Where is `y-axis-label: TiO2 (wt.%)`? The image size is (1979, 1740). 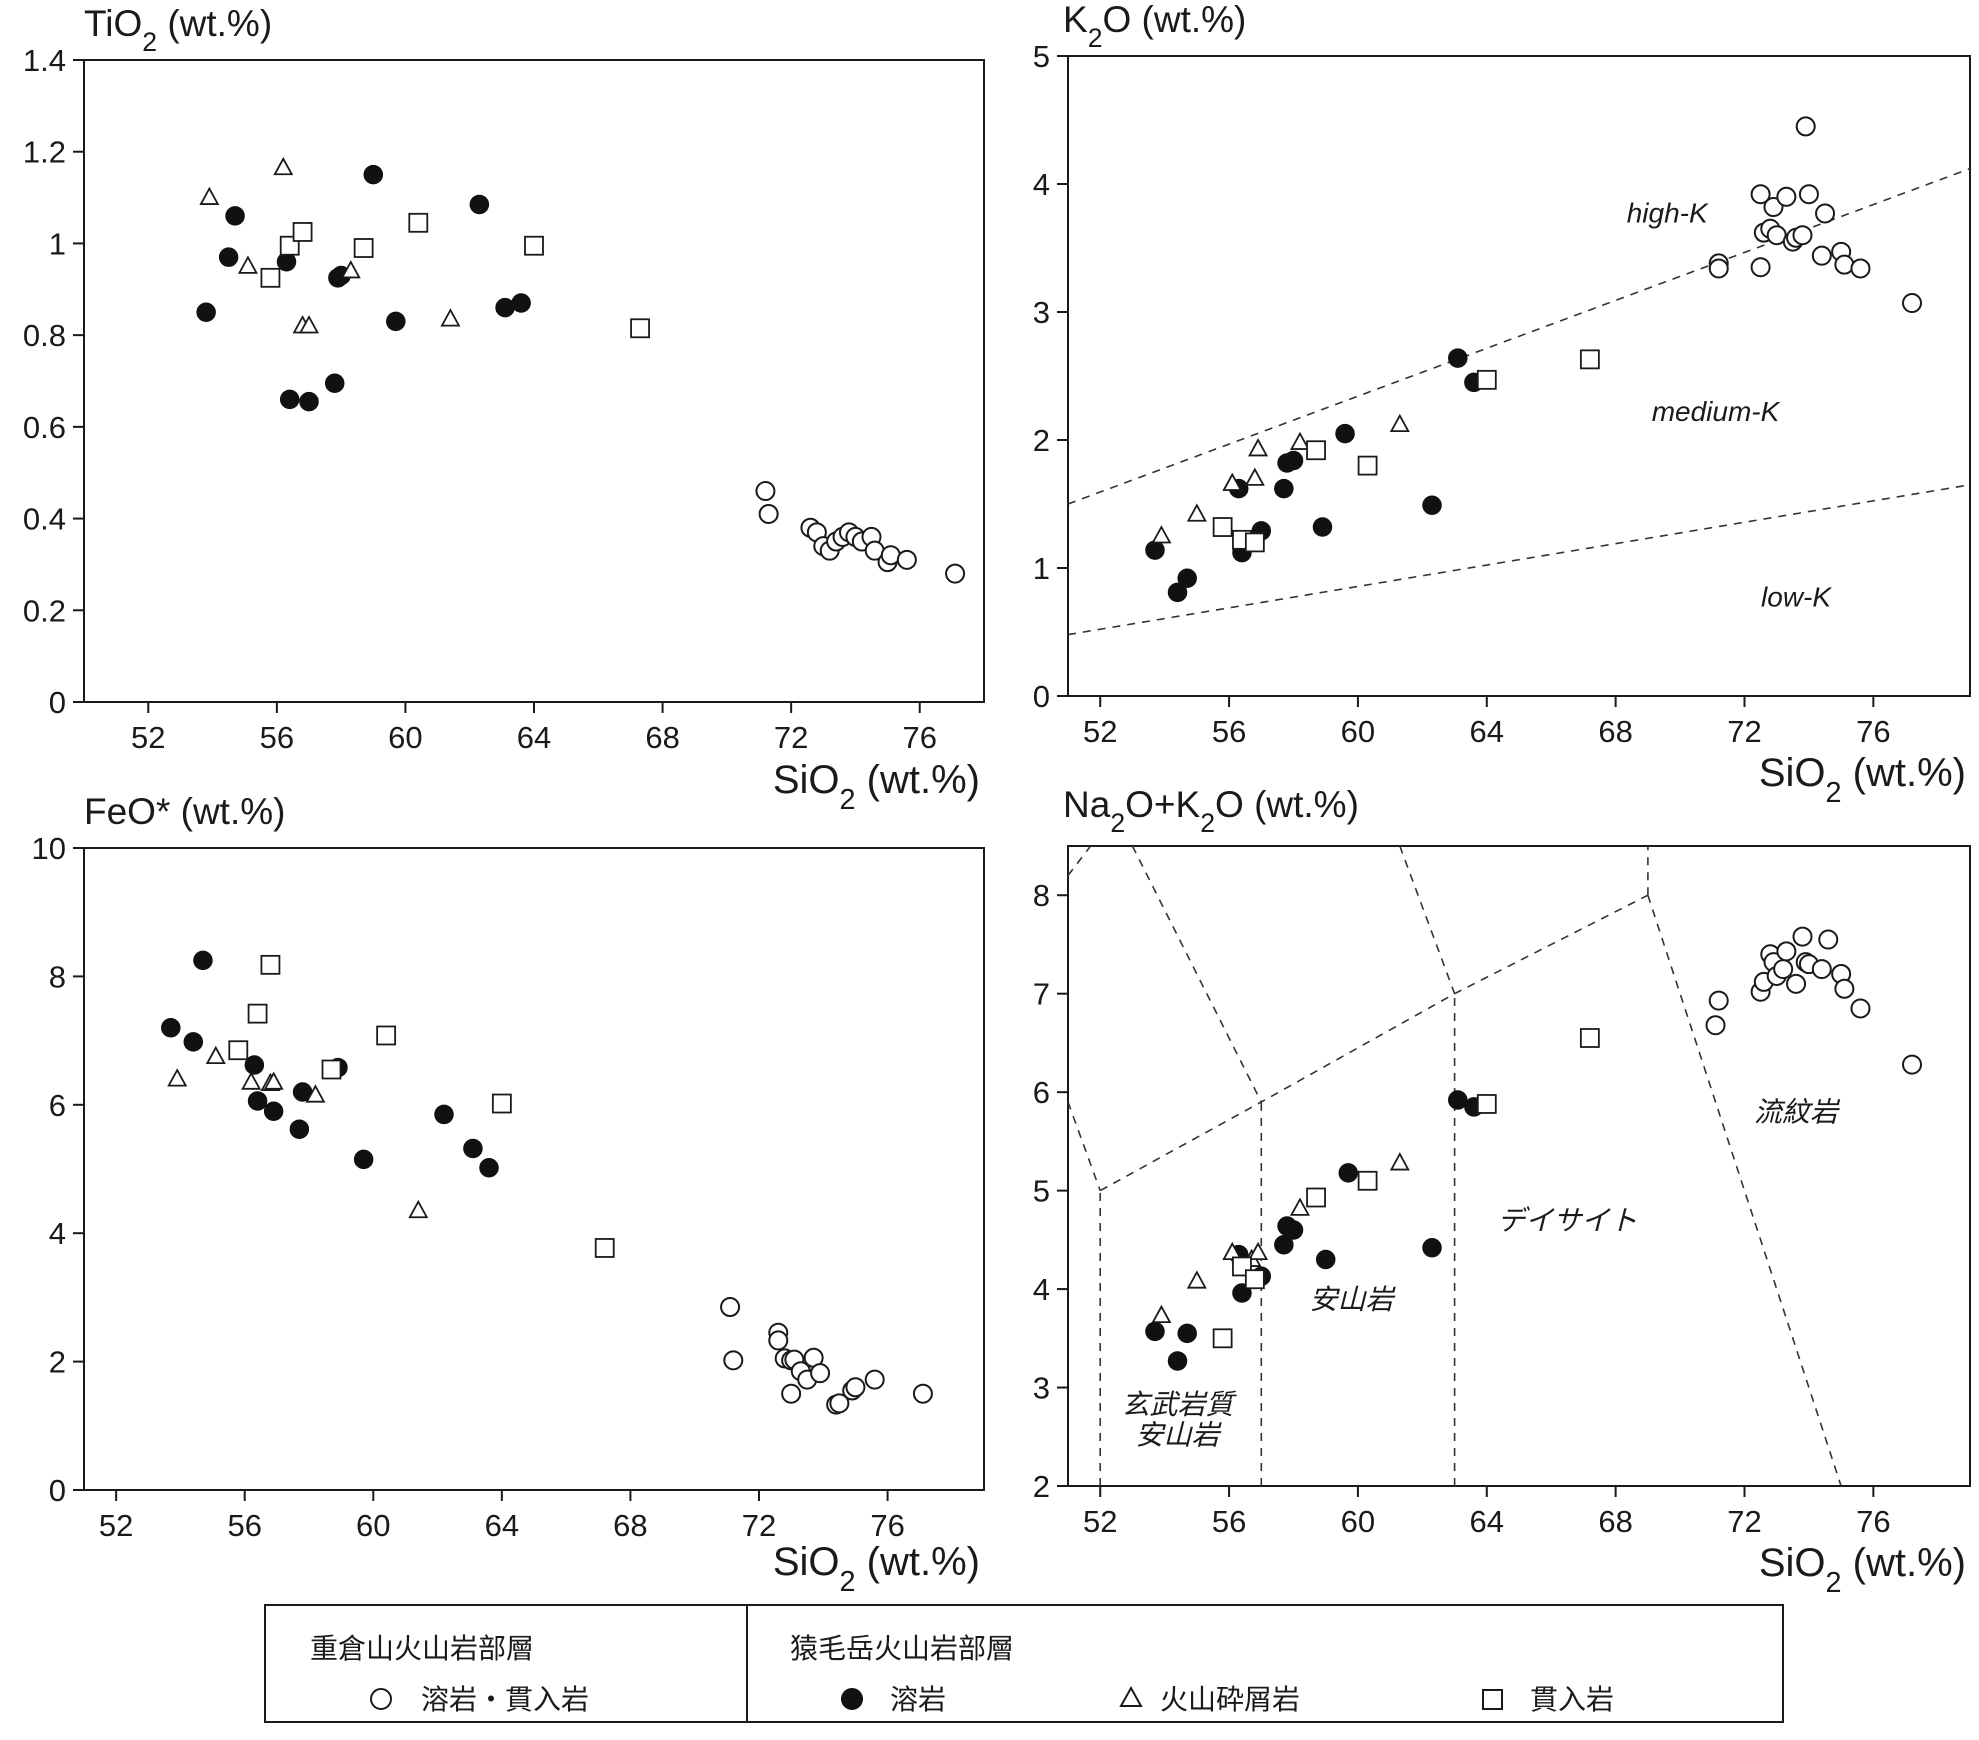 y-axis-label: TiO2 (wt.%) is located at coordinates (178, 30).